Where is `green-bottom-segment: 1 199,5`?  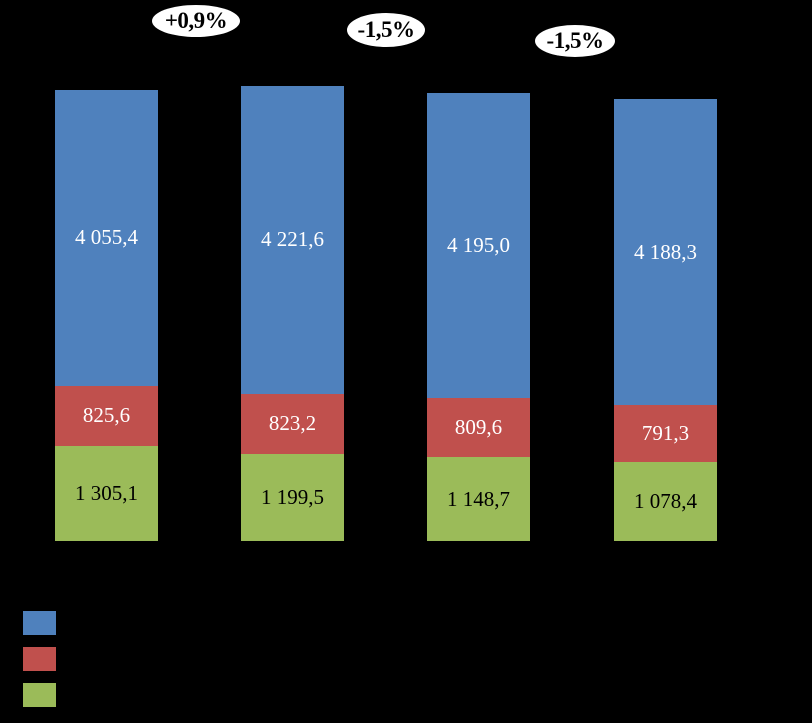 green-bottom-segment: 1 199,5 is located at coordinates (292, 497).